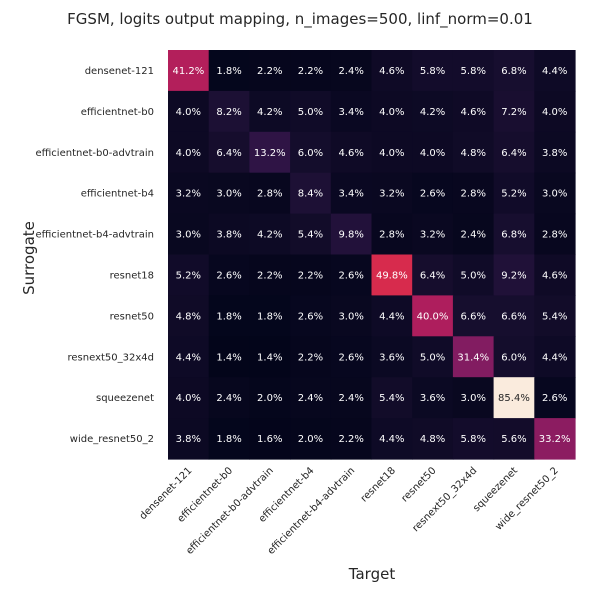 This screenshot has height=604, width=600. I want to click on heatmap-cell-label: 33.2%, so click(555, 439).